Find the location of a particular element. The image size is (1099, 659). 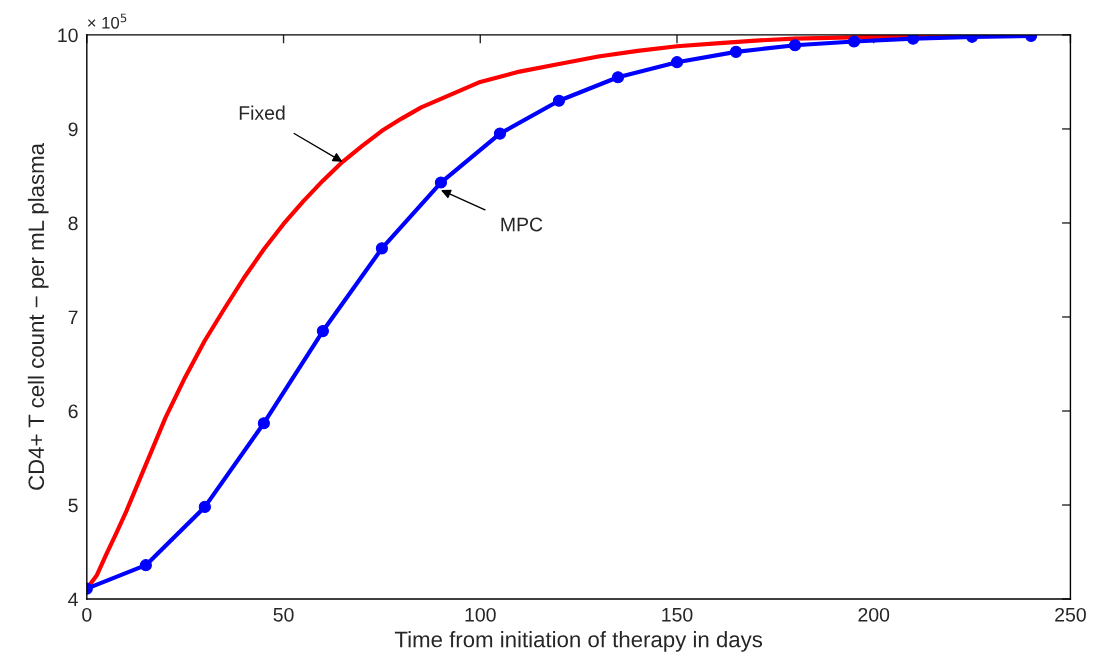

y-tick-label: 8 is located at coordinates (73, 223).